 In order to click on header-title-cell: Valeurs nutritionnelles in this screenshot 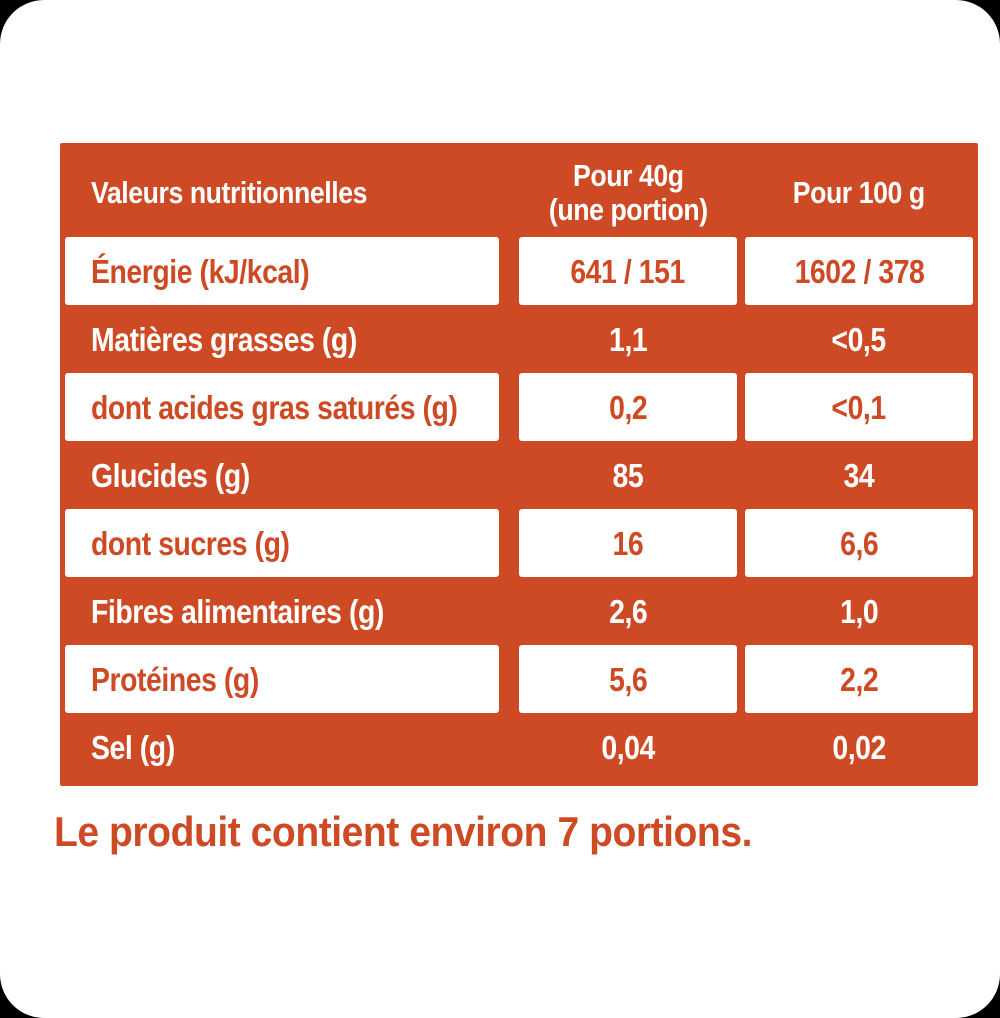, I will do `click(282, 192)`.